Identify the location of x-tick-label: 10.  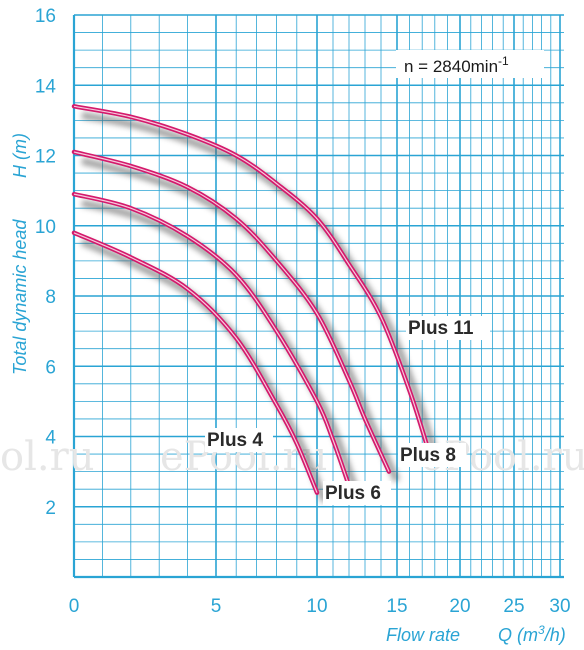
(316, 606).